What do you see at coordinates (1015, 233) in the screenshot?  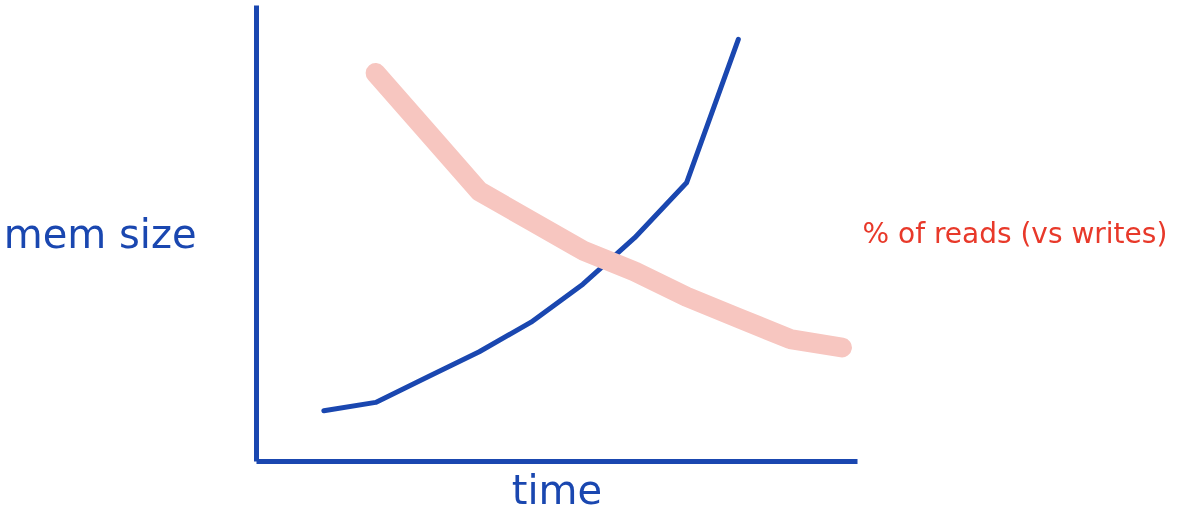 I see `y2-axis-title: % of reads (vs writes)` at bounding box center [1015, 233].